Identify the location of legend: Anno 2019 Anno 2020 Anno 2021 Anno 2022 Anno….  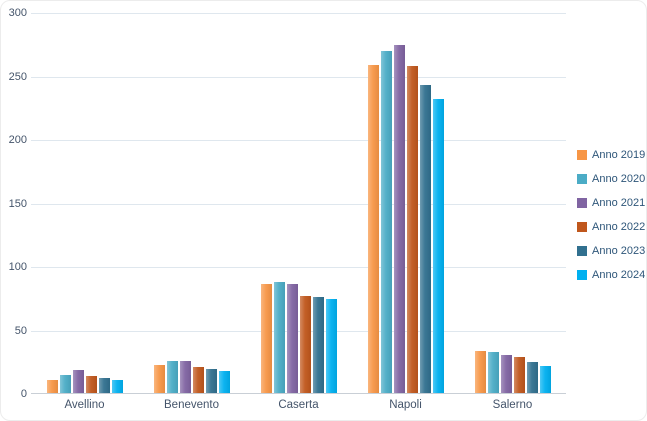
(611, 215).